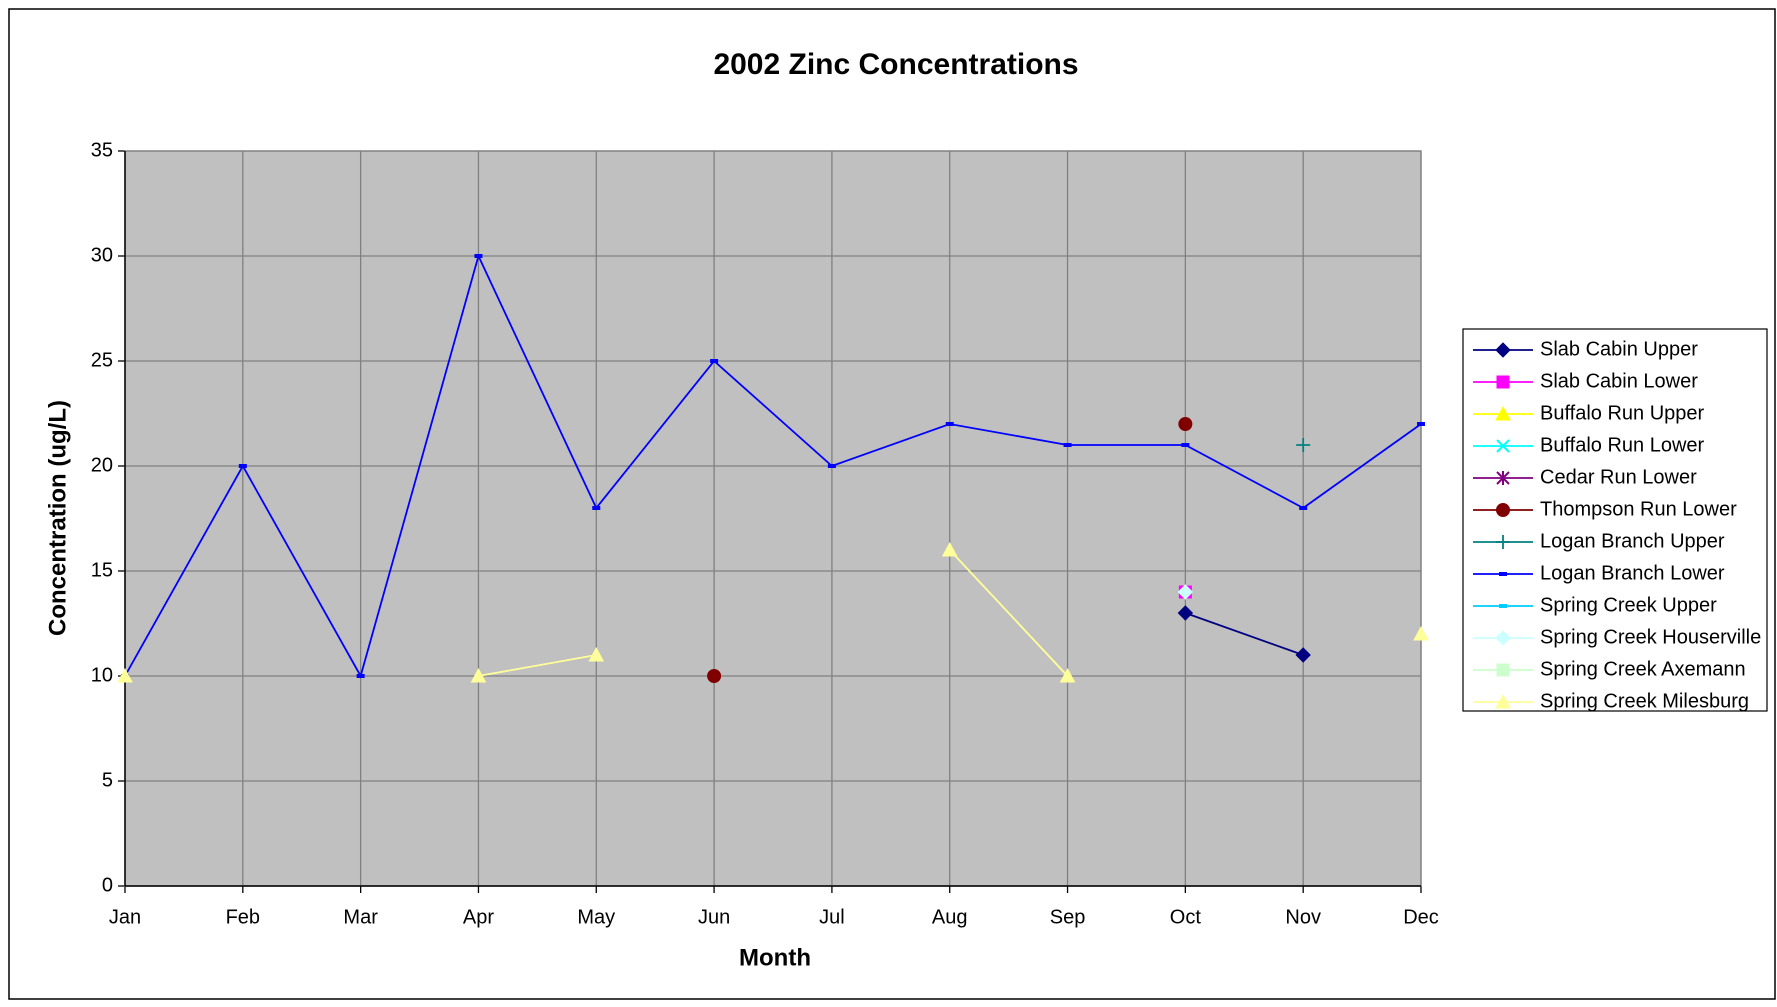  I want to click on y-tick-label: 5, so click(107, 780).